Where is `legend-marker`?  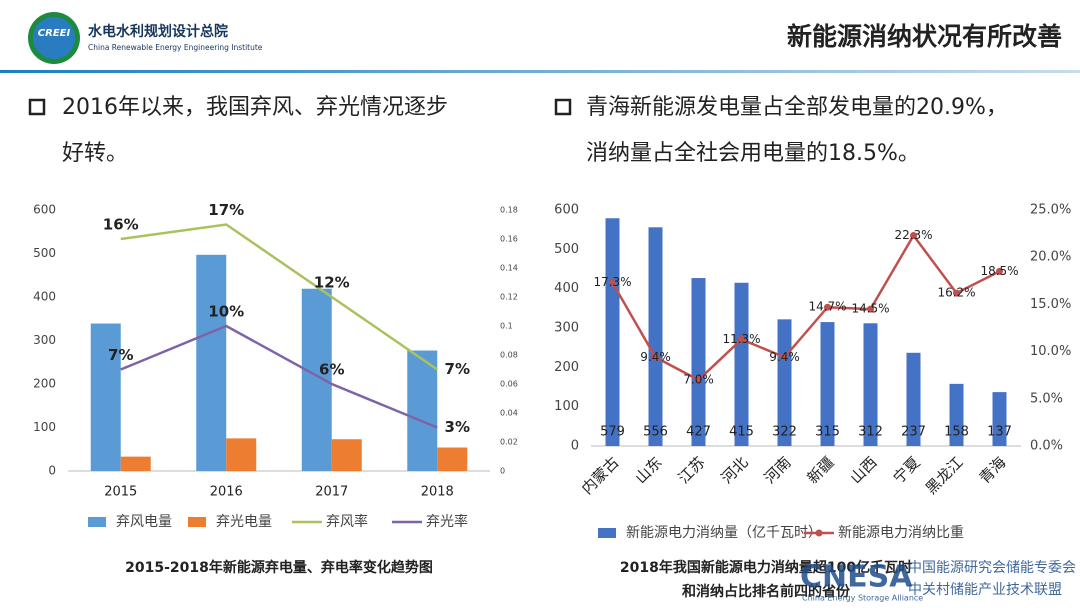
legend-marker is located at coordinates (819, 533).